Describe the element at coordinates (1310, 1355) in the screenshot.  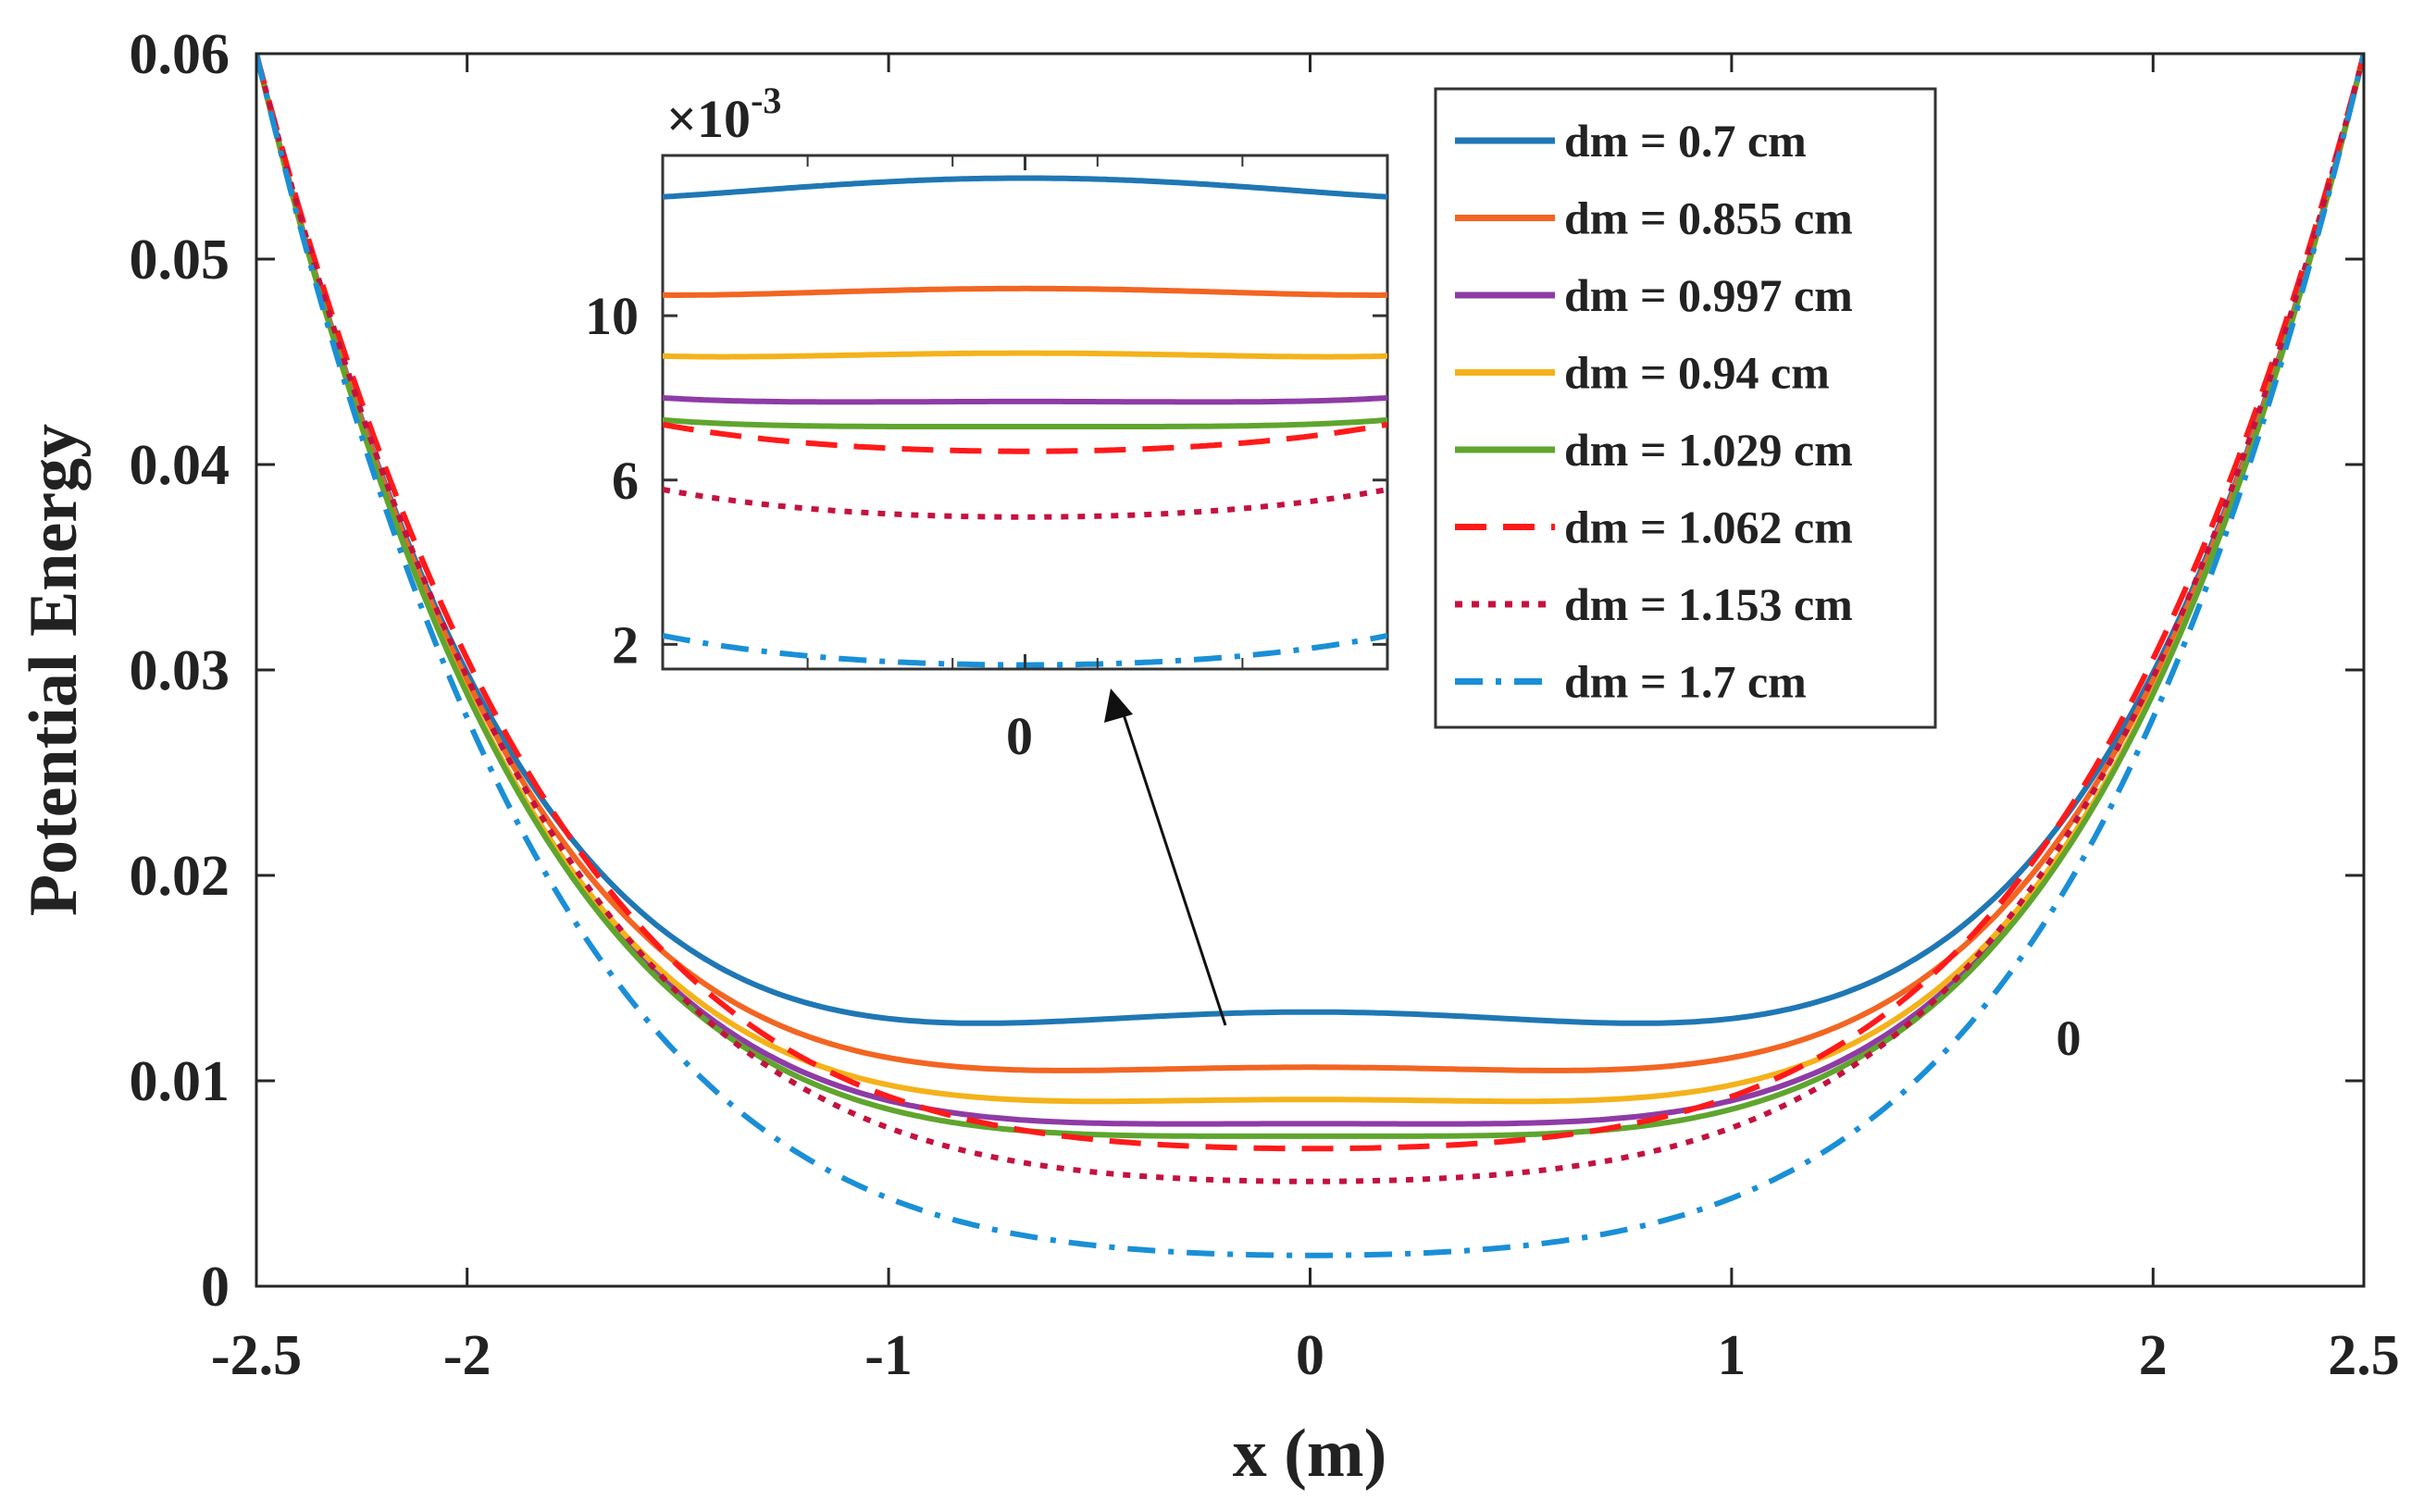
I see `x-tick-label: 0` at that location.